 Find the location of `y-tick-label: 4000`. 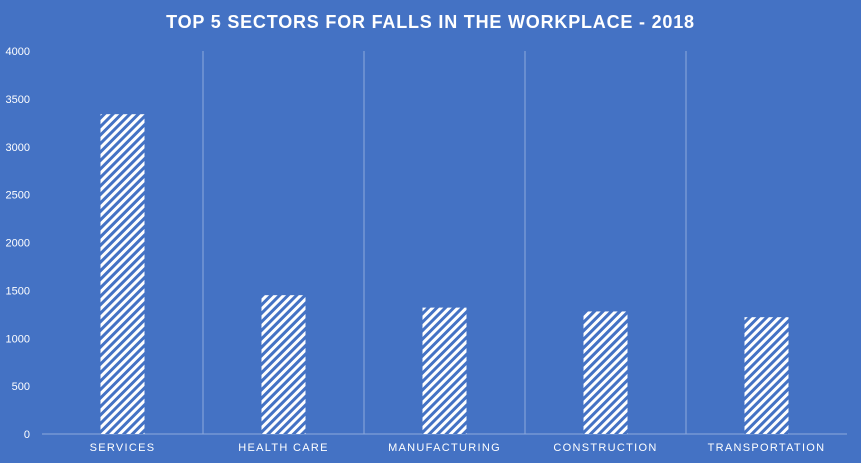

y-tick-label: 4000 is located at coordinates (18, 52).